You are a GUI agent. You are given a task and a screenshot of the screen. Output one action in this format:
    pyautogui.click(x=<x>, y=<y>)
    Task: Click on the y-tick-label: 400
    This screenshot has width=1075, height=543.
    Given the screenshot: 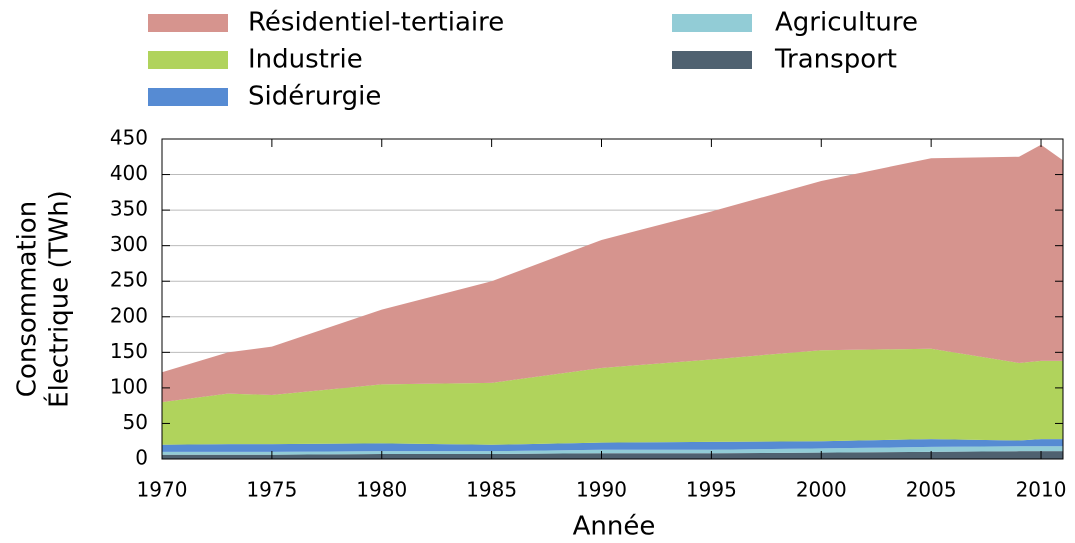 What is the action you would take?
    pyautogui.click(x=129, y=173)
    